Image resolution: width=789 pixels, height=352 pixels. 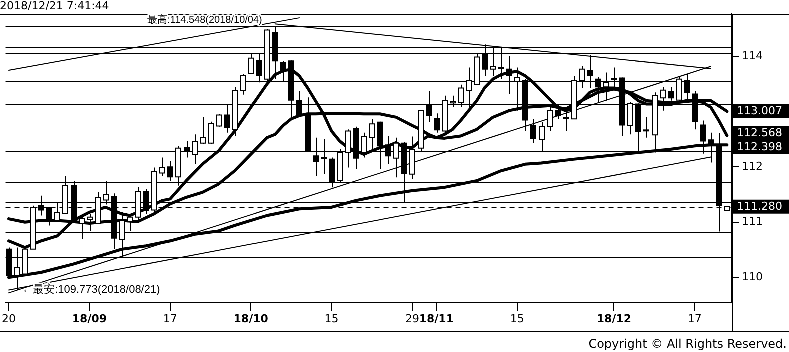 What do you see at coordinates (752, 167) in the screenshot?
I see `y-tick-label: 112` at bounding box center [752, 167].